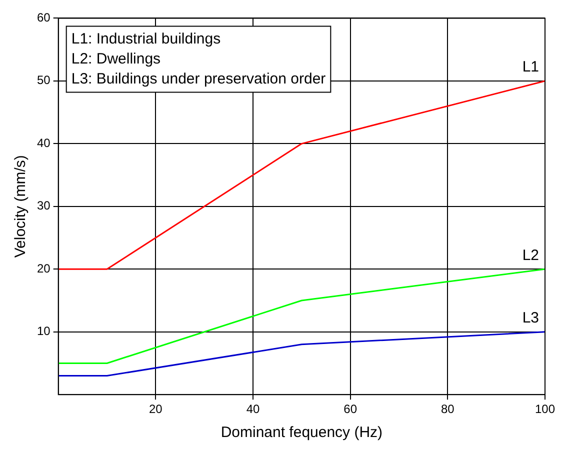  What do you see at coordinates (156, 409) in the screenshot?
I see `x-tick-label: 20` at bounding box center [156, 409].